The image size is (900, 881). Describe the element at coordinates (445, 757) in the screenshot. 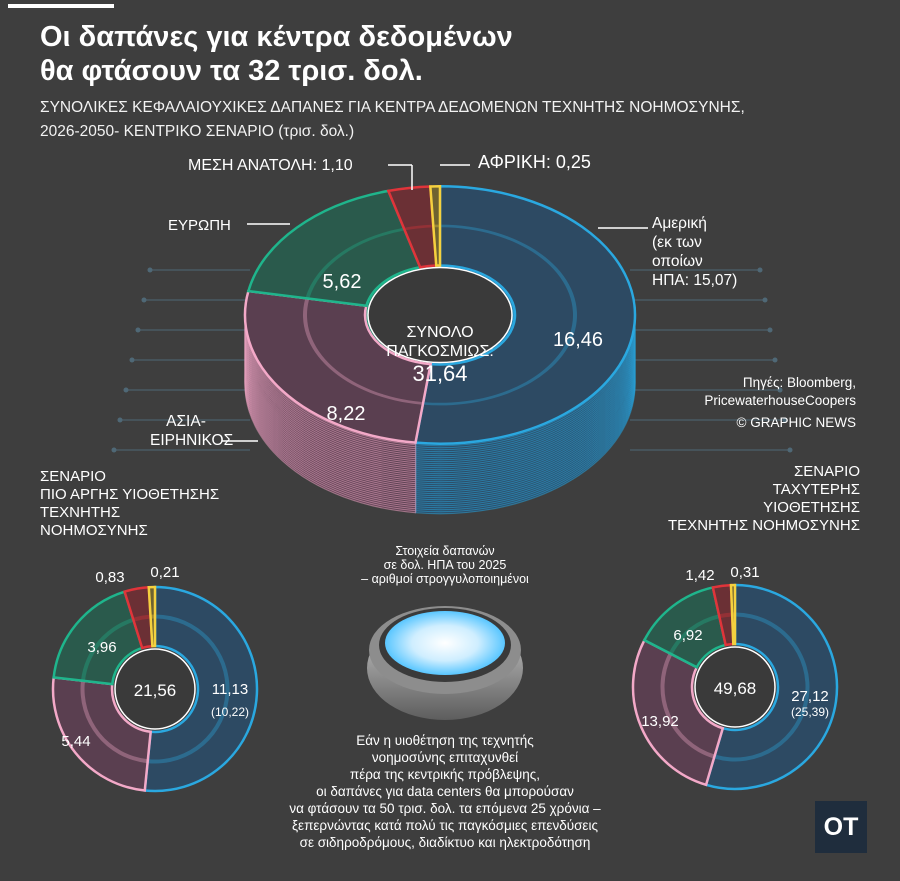

I see `bottom-note-line-2: νοημοσύνης επιταχυνθεί` at that location.